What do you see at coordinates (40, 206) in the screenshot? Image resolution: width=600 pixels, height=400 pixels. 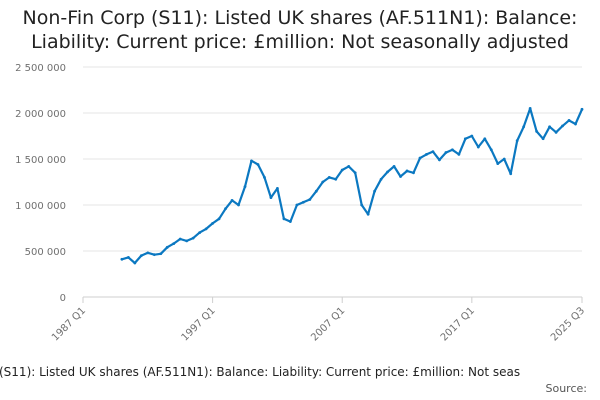 I see `y-tick-label: 1 000 000` at bounding box center [40, 206].